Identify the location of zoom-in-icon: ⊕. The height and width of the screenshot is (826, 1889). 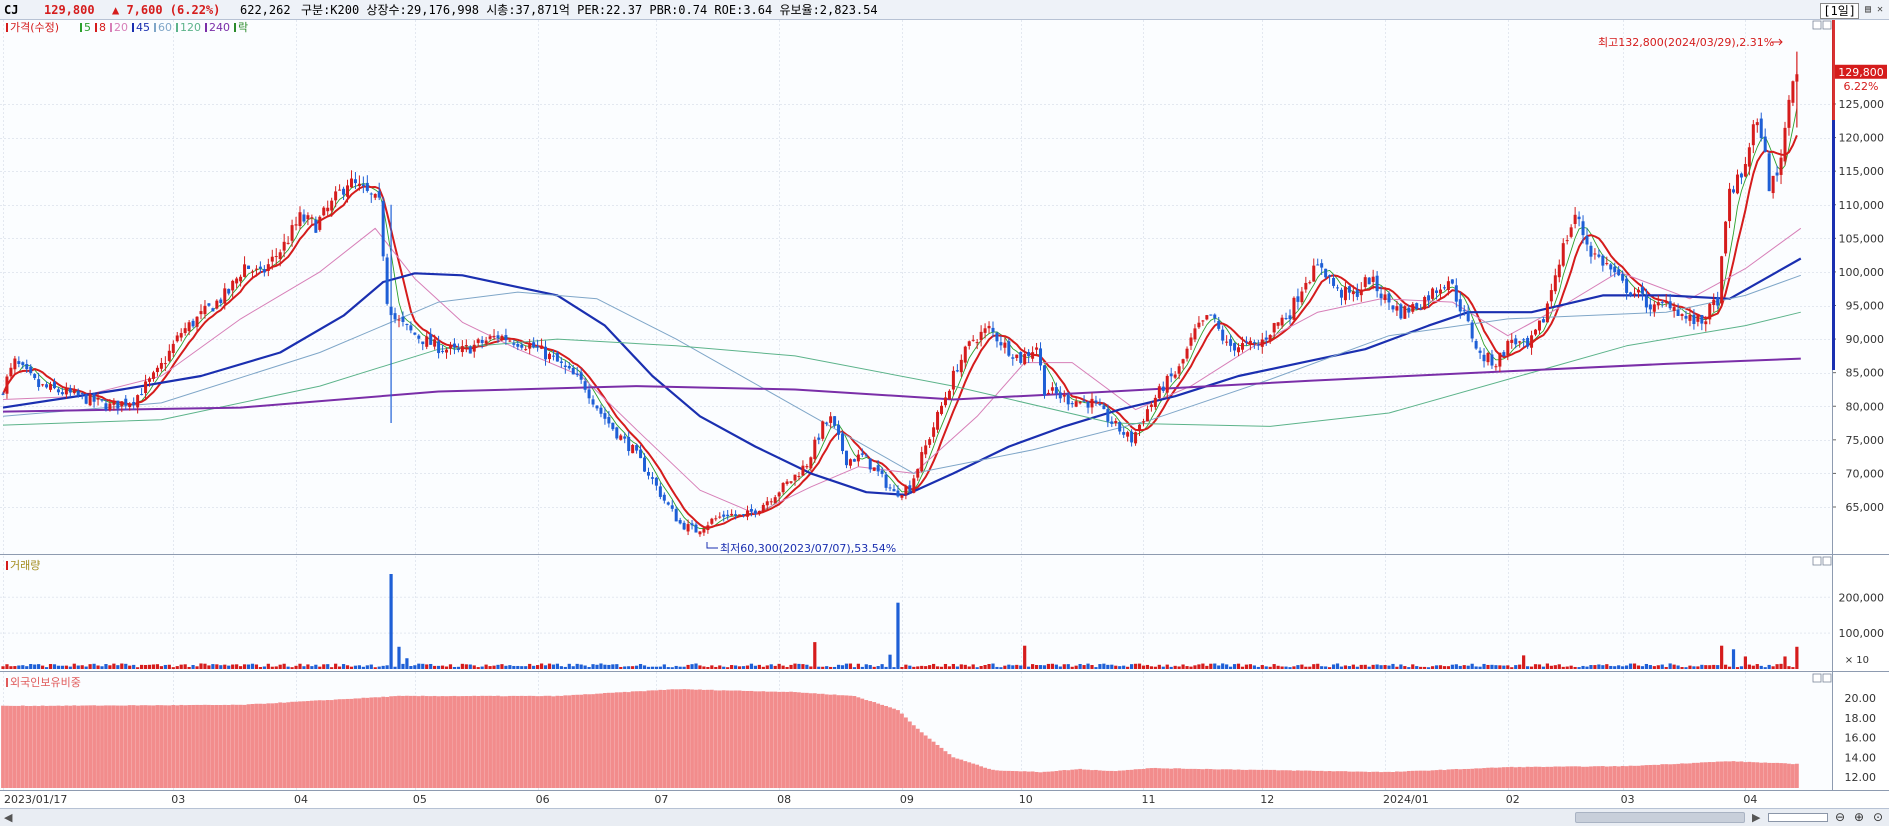
(1859, 817).